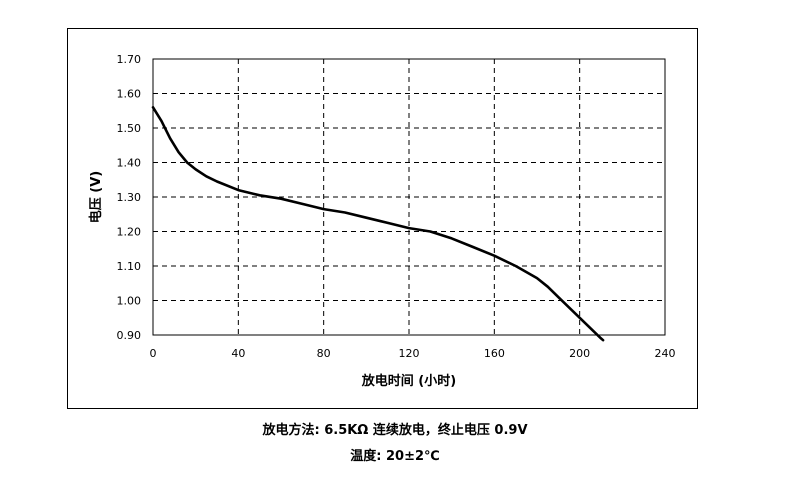  Describe the element at coordinates (129, 94) in the screenshot. I see `y-tick-label: 1.60` at that location.